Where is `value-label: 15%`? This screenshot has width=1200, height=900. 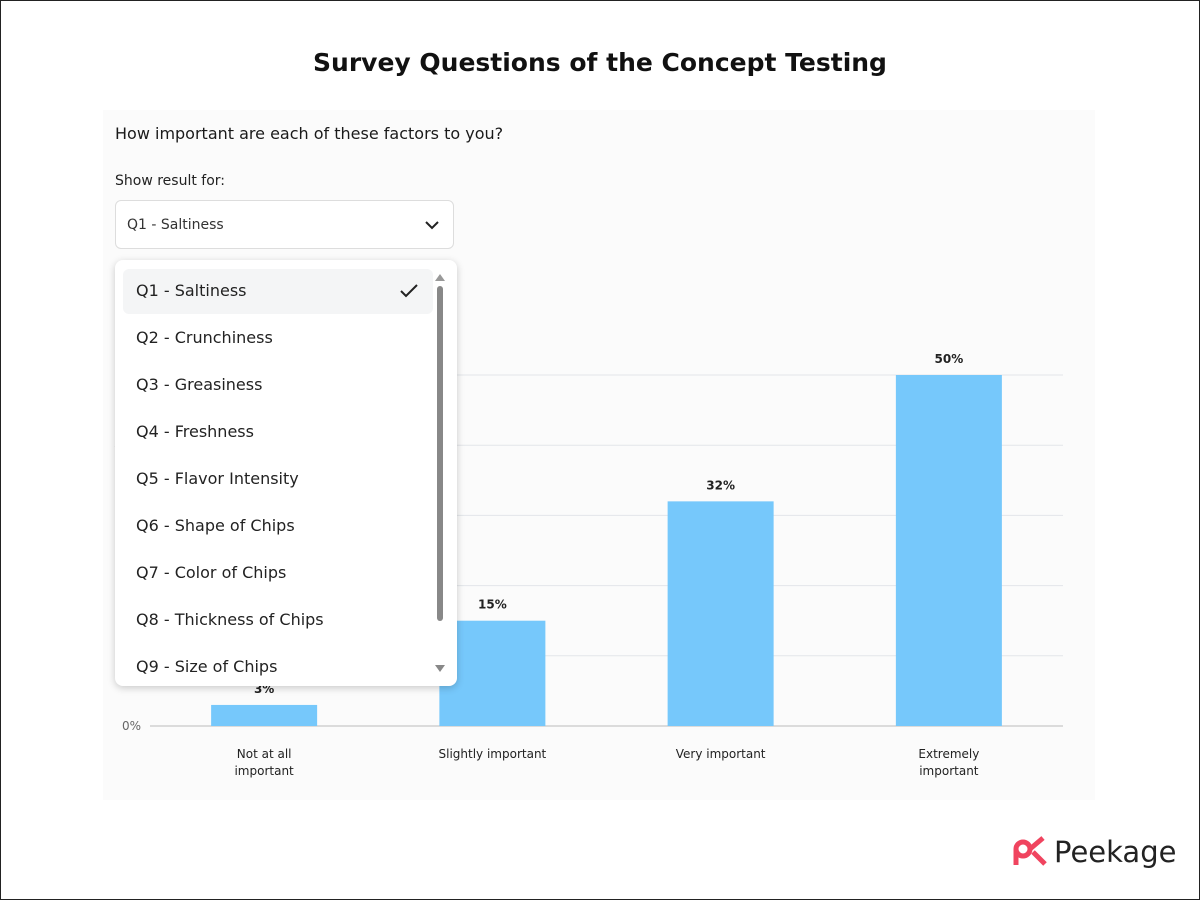
value-label: 15% is located at coordinates (492, 605).